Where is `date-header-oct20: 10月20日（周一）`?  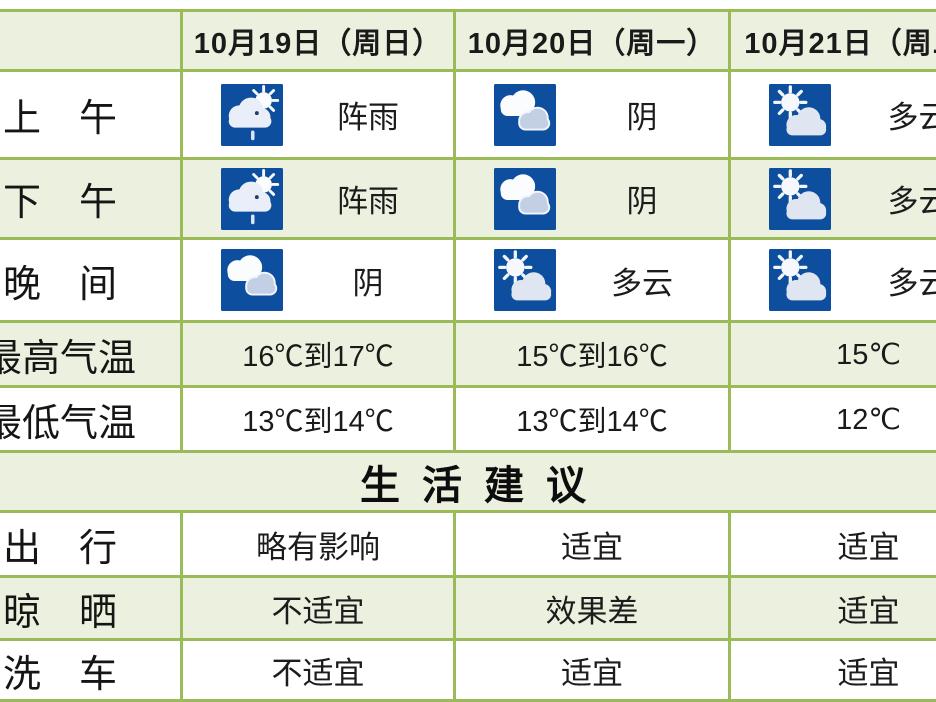
date-header-oct20: 10月20日（周一） is located at coordinates (592, 40).